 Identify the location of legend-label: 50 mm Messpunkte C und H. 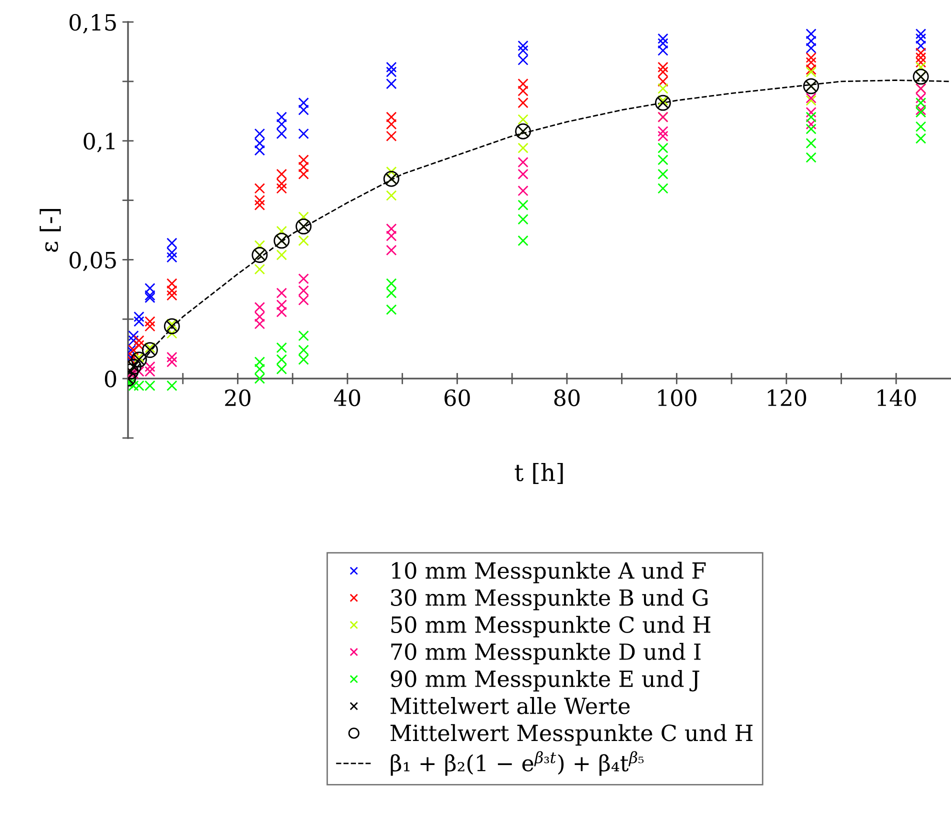
(550, 627).